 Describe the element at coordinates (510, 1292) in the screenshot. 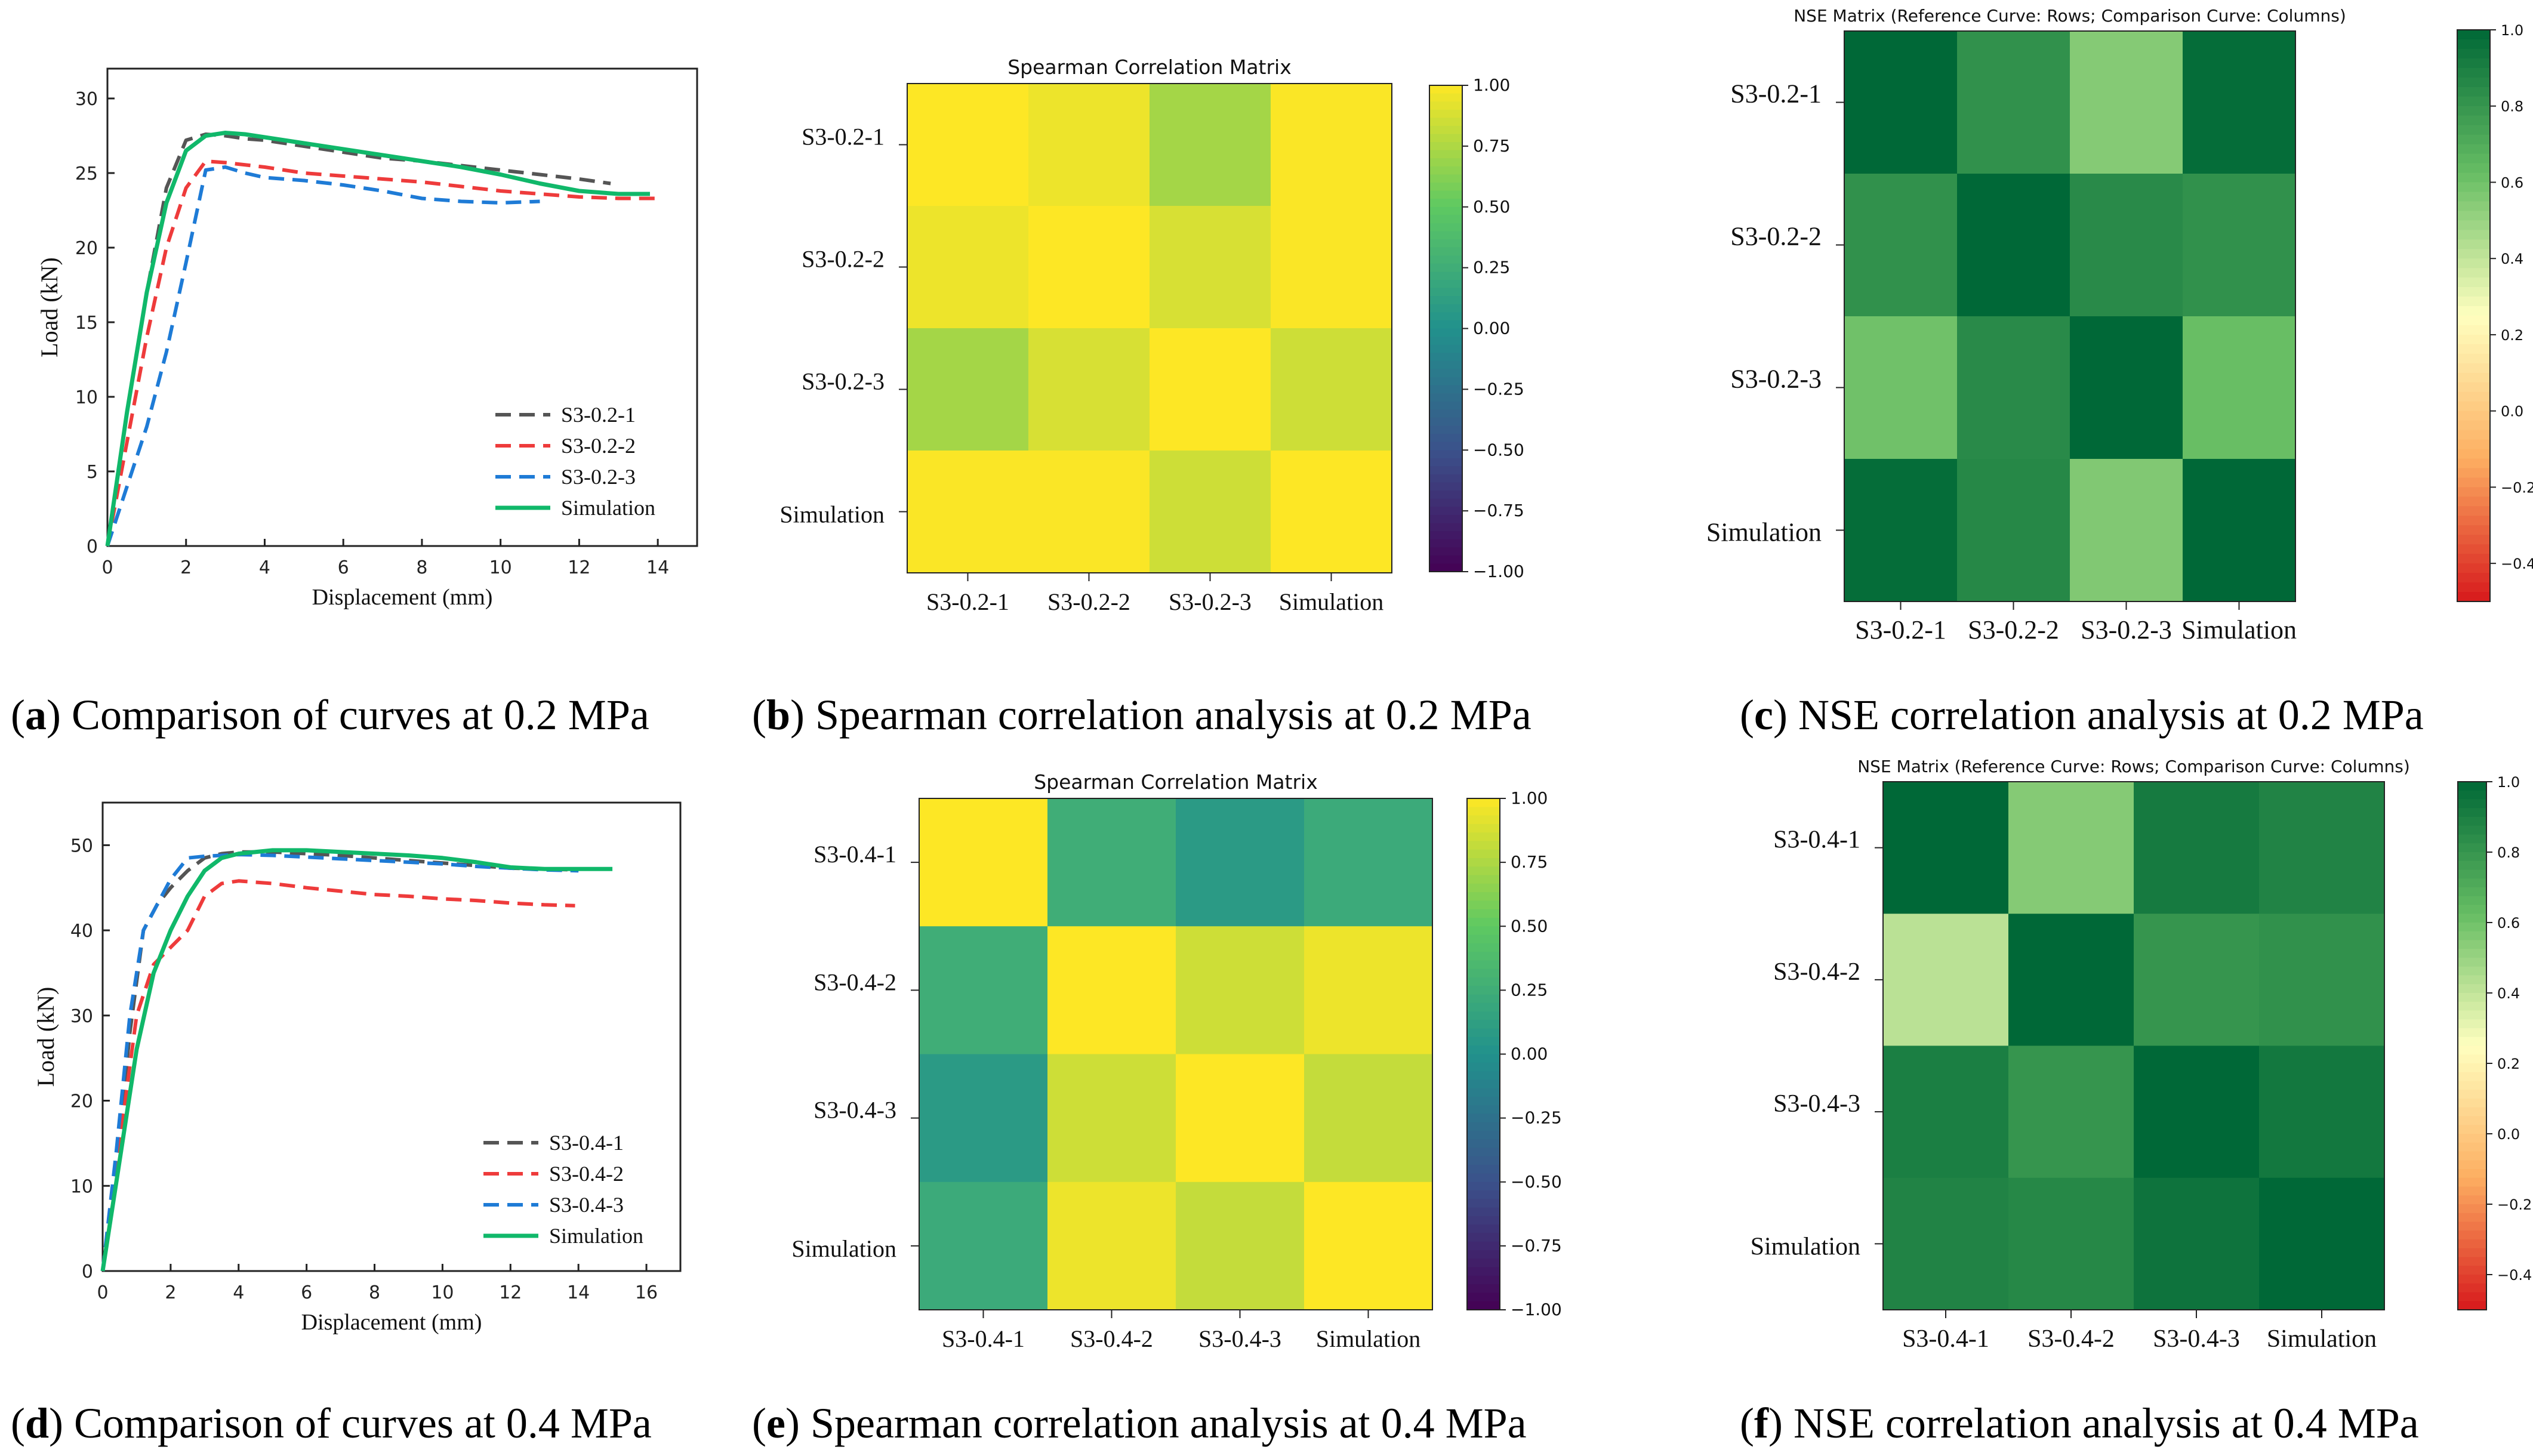

I see `x-tick-label: 12` at that location.